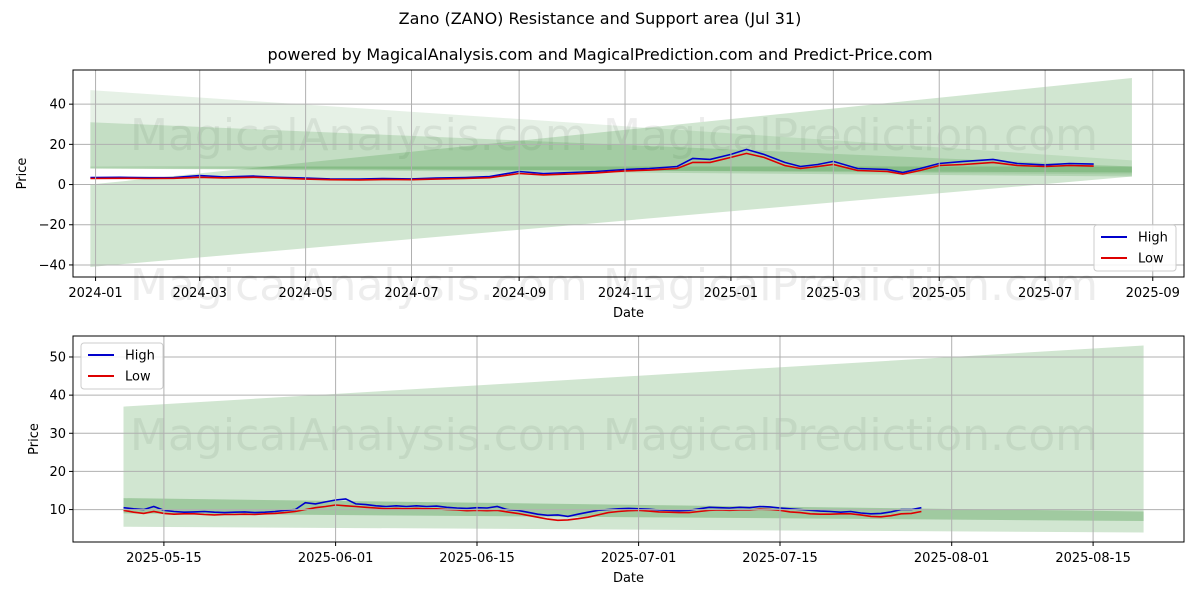 This screenshot has height=600, width=1200. Describe the element at coordinates (57, 510) in the screenshot. I see `y-tick-label: 10` at that location.